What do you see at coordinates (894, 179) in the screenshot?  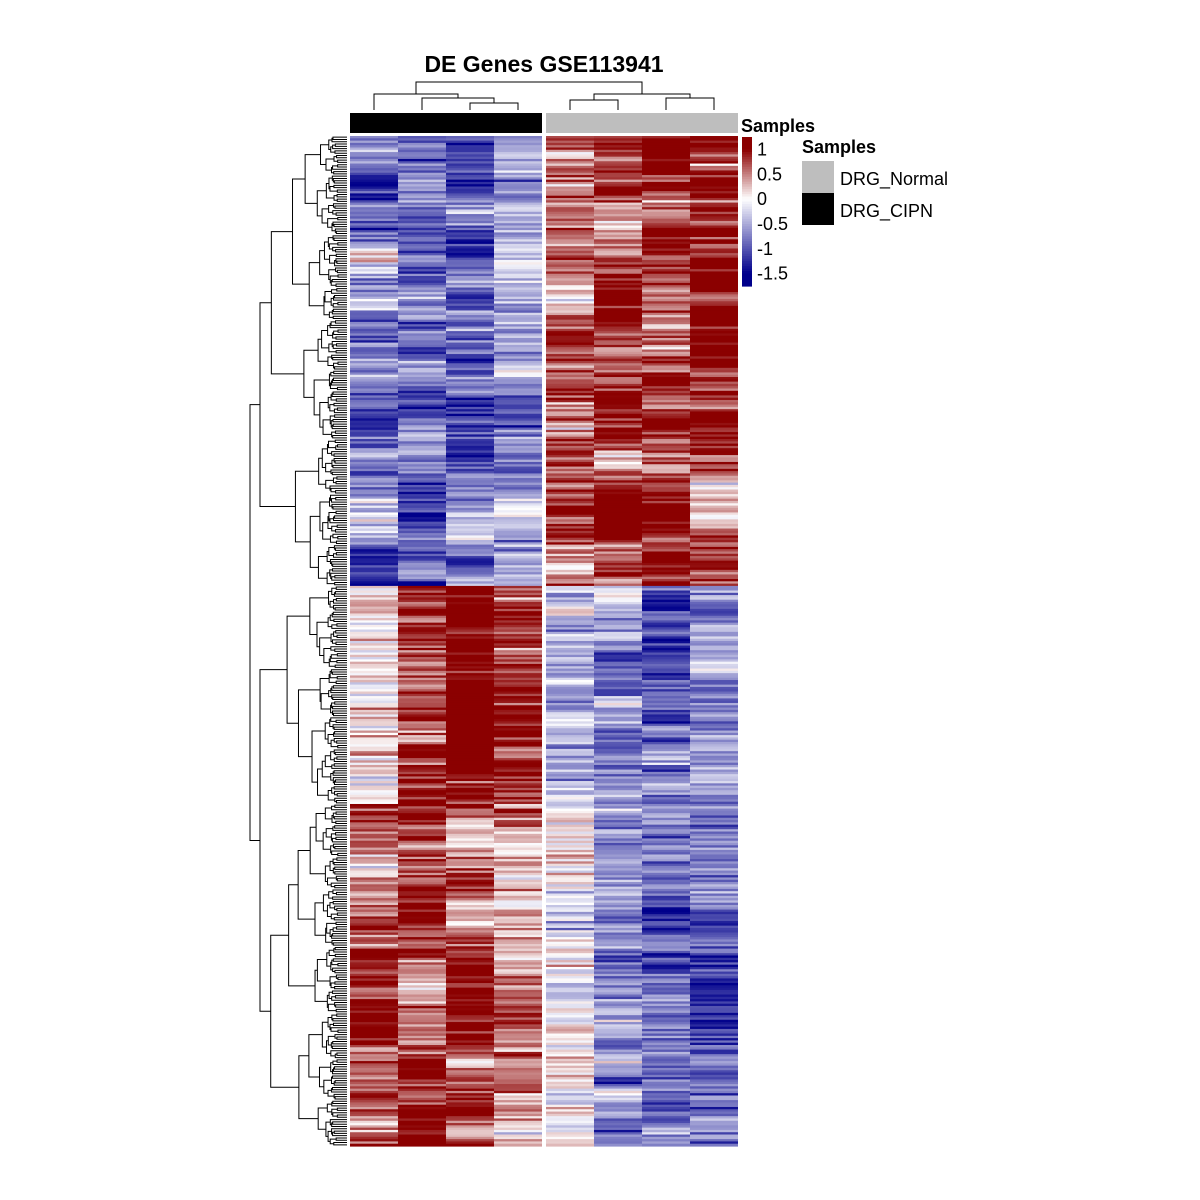 I see `legend-label-drg-normal: DRG_Normal` at bounding box center [894, 179].